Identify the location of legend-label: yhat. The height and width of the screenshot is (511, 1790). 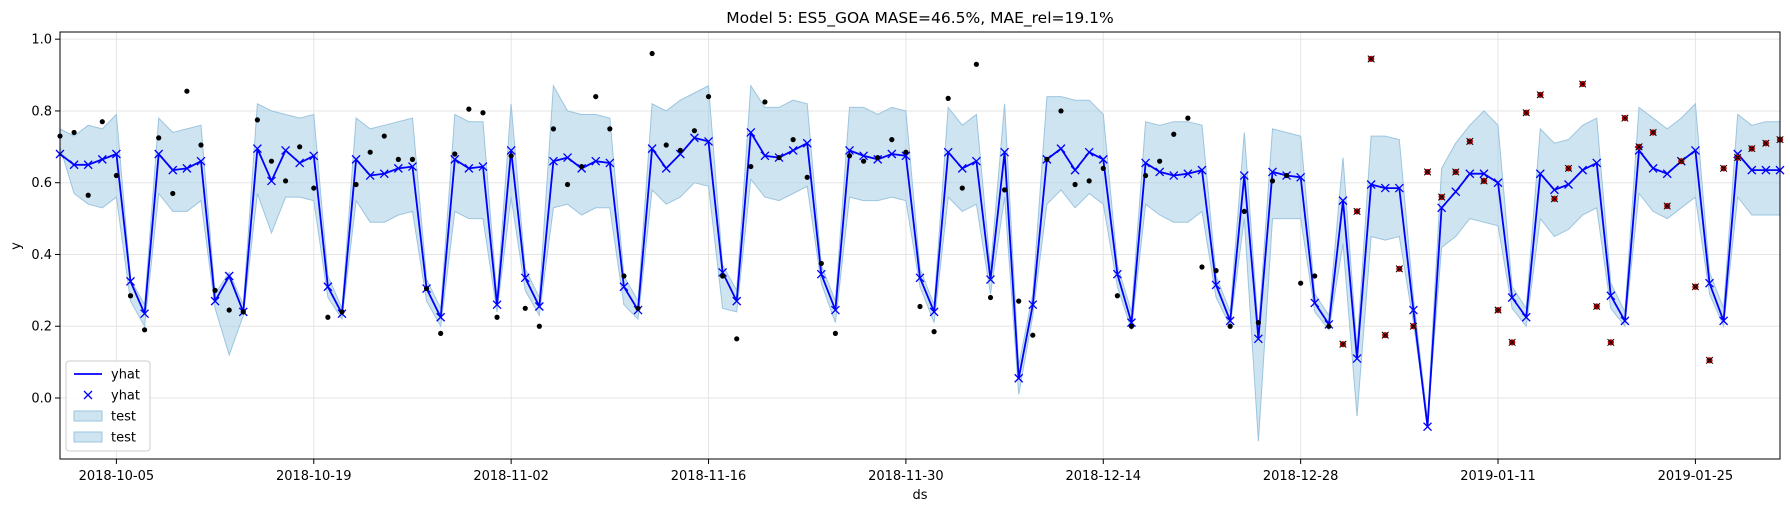
(125, 396).